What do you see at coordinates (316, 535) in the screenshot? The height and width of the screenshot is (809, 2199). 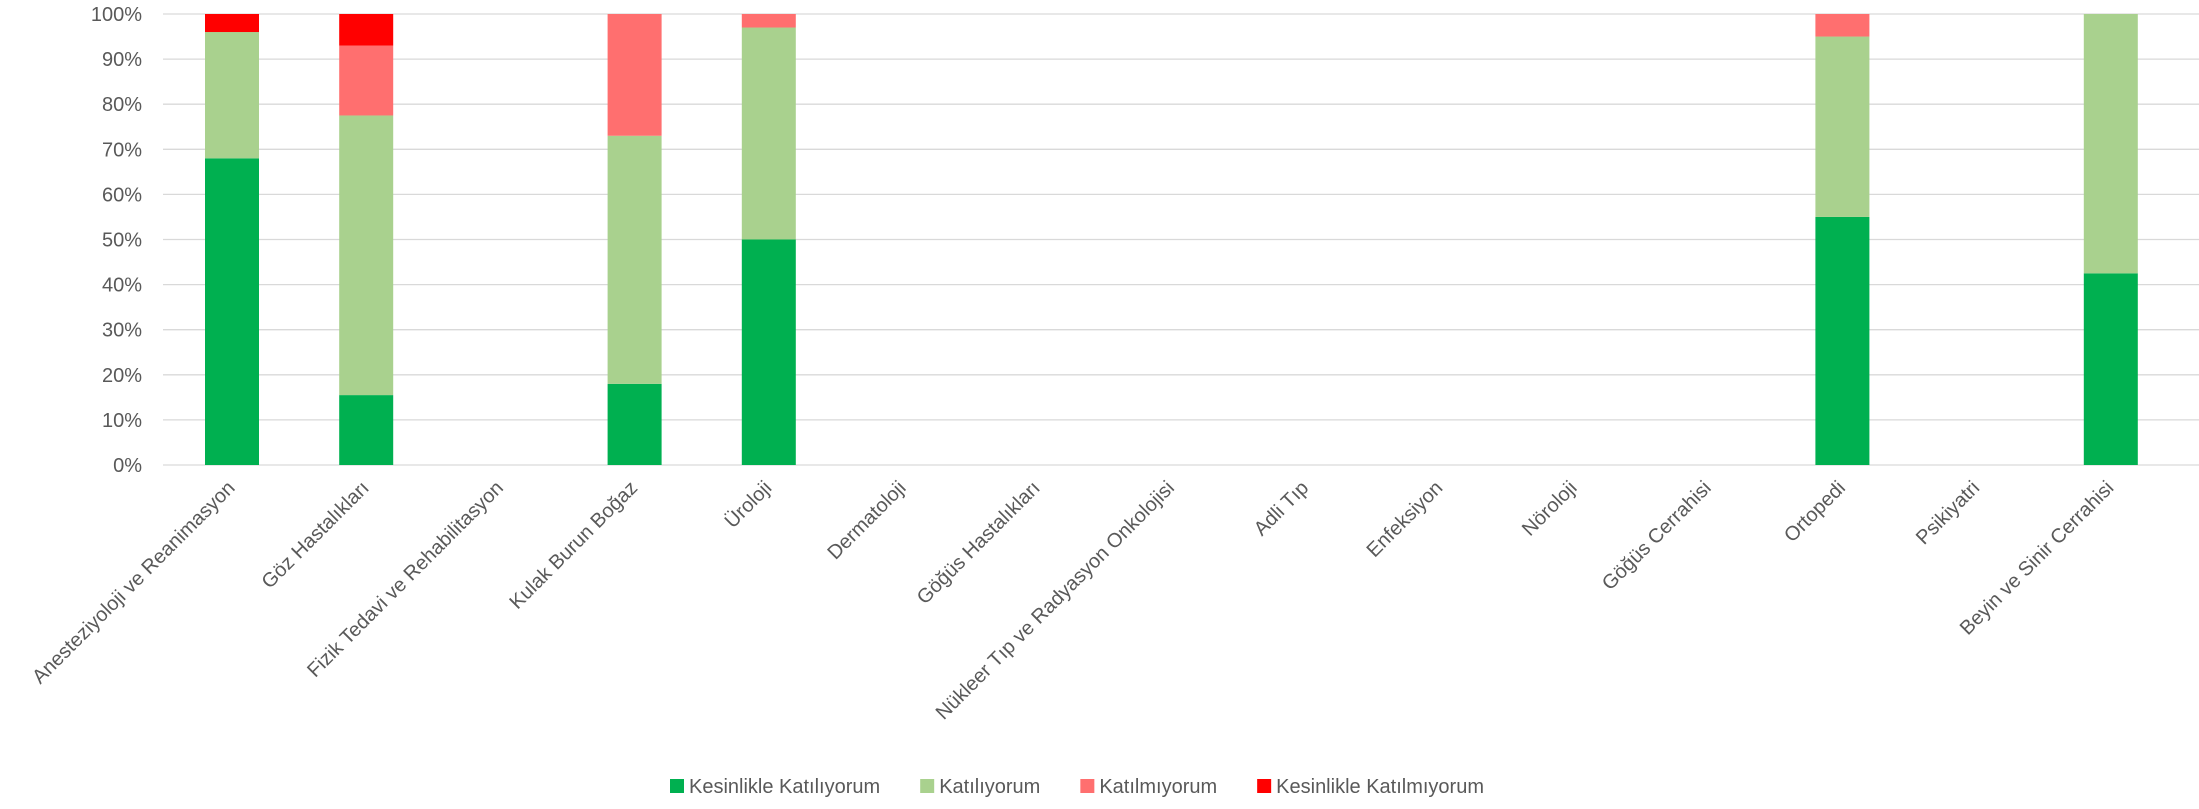 I see `x-tick-label: Göz Hastalıkları` at bounding box center [316, 535].